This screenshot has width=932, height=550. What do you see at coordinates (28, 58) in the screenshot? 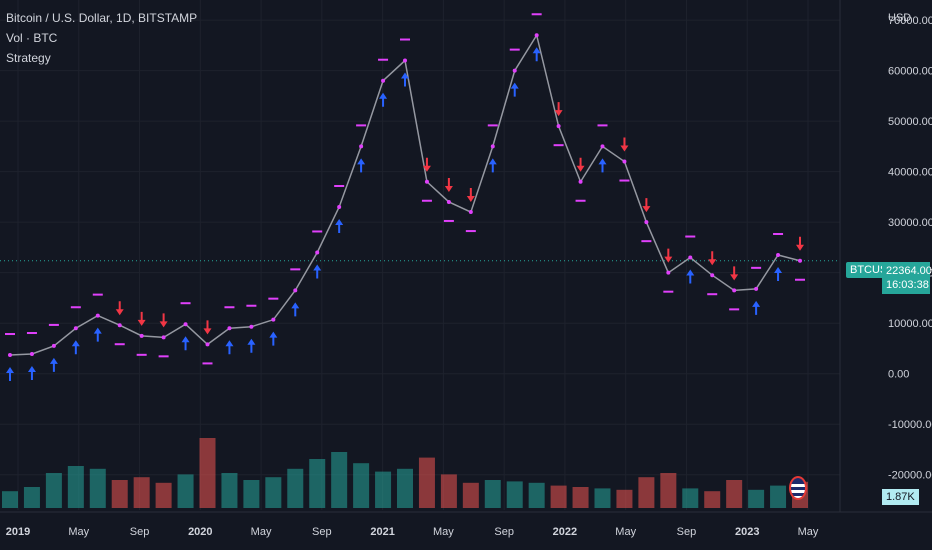
I see `strategy-label: Strategy` at bounding box center [28, 58].